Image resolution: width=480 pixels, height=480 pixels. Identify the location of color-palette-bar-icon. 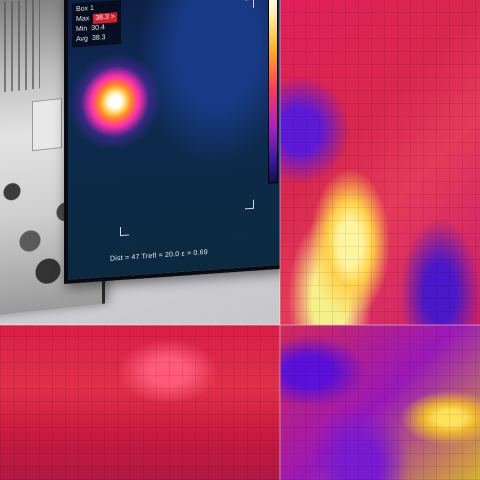
(273, 92).